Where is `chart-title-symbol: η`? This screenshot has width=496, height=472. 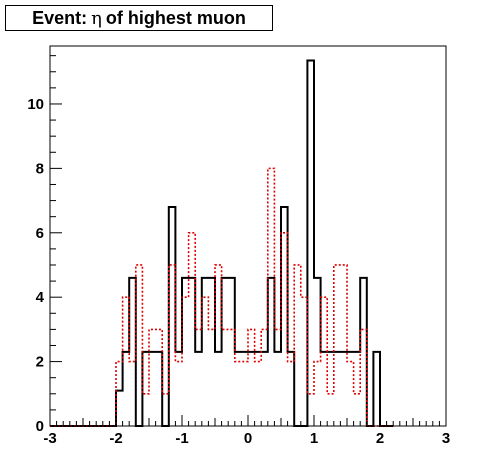 chart-title-symbol: η is located at coordinates (96, 18).